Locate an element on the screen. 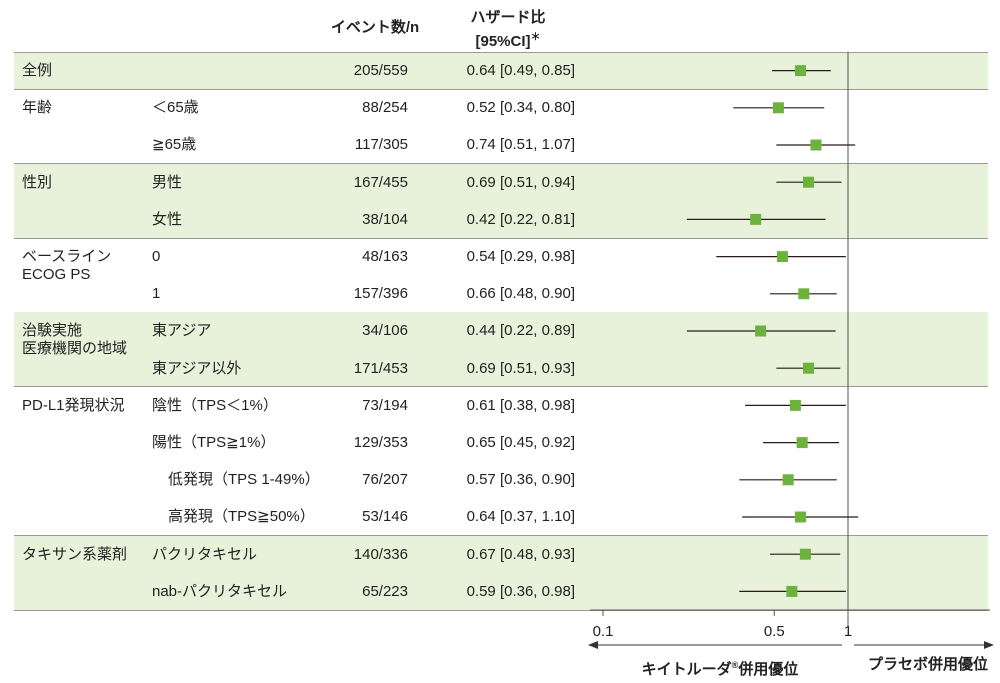 This screenshot has width=1000, height=683. group-label-line: 治験実施 is located at coordinates (52, 331).